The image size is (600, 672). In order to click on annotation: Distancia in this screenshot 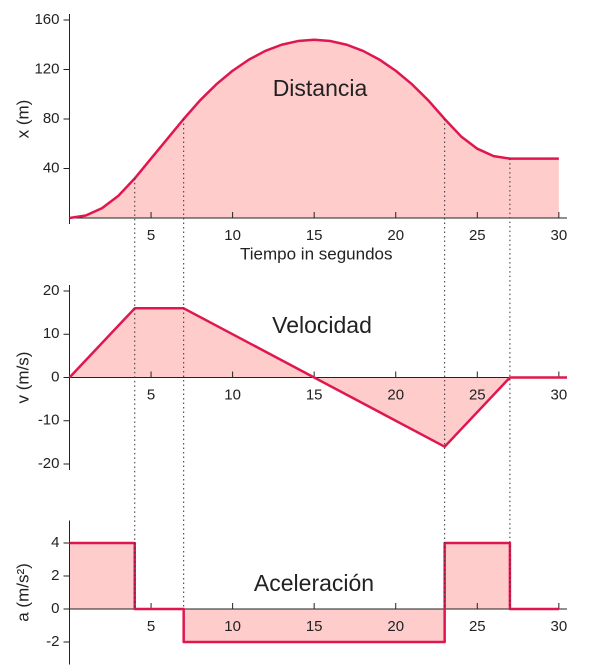, I will do `click(320, 88)`.